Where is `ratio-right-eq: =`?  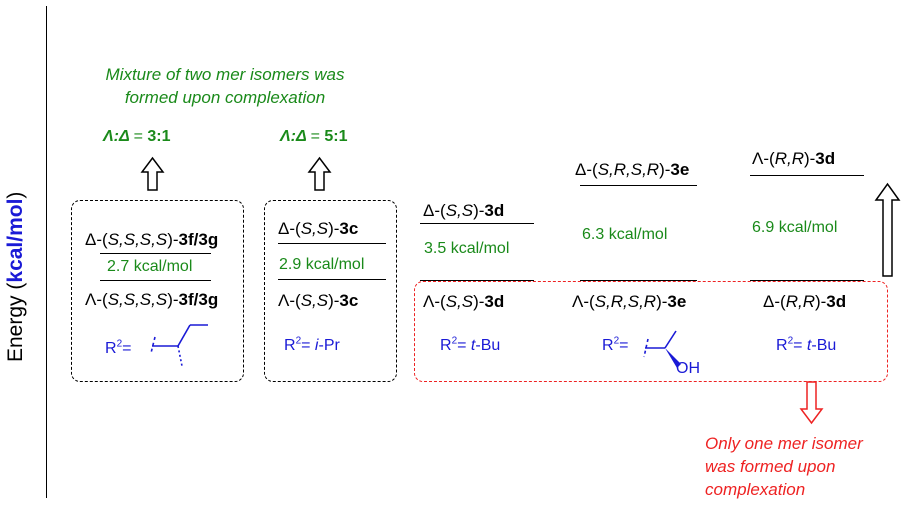 ratio-right-eq: = is located at coordinates (315, 136).